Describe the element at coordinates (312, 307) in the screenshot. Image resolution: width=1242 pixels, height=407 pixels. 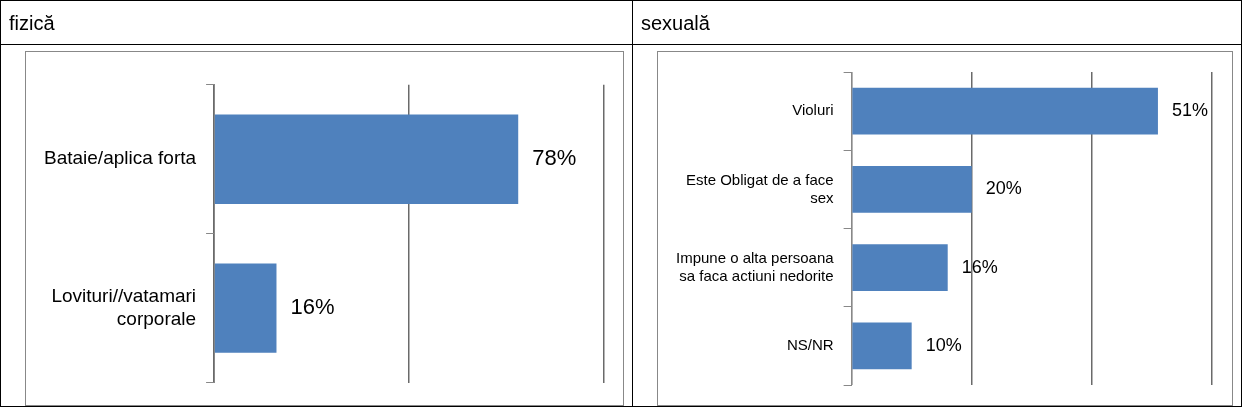
I see `data-label: 16%` at that location.